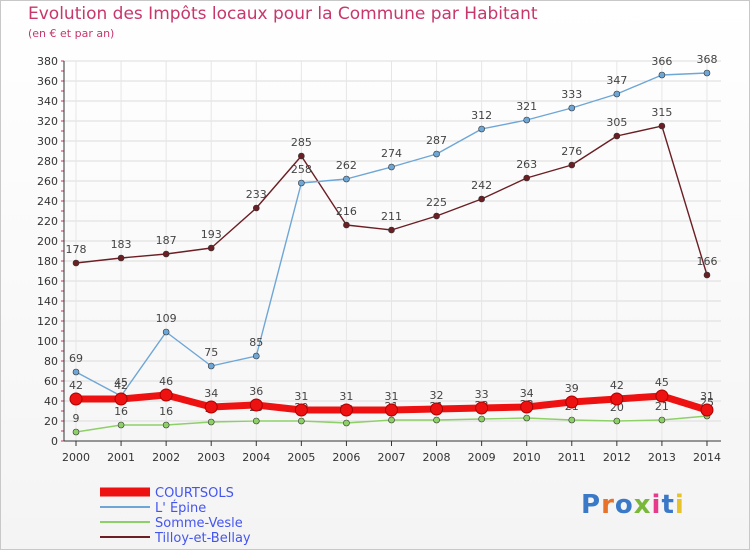  I want to click on y-tick-label: 320, so click(47, 121).